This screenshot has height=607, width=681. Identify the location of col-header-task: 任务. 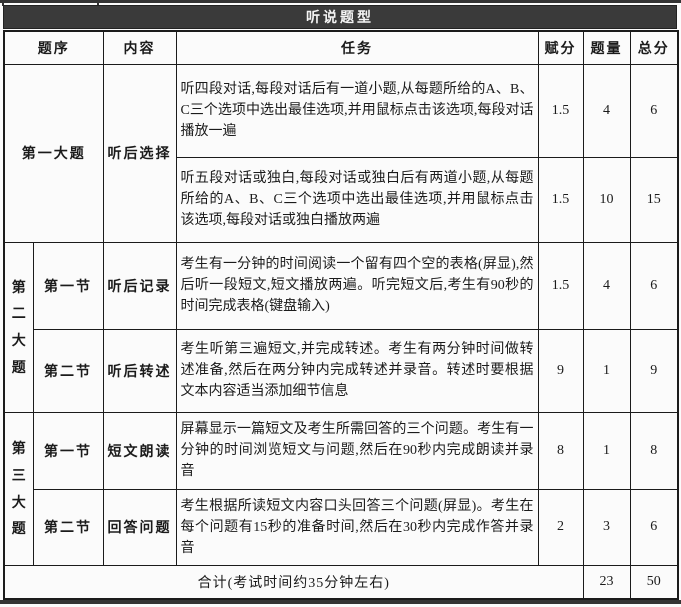
(357, 47).